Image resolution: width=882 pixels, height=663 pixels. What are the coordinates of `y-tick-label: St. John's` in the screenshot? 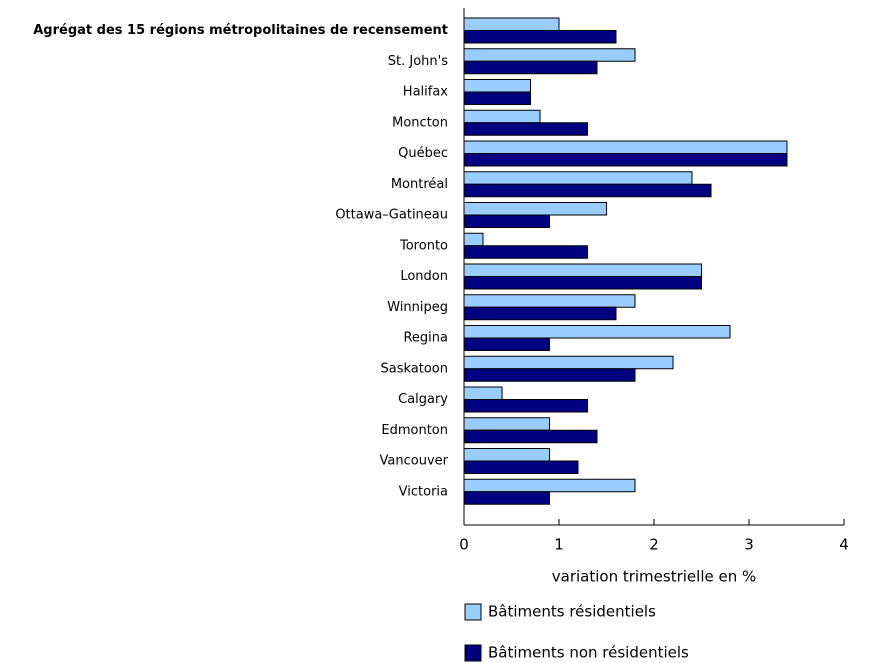 It's located at (418, 61).